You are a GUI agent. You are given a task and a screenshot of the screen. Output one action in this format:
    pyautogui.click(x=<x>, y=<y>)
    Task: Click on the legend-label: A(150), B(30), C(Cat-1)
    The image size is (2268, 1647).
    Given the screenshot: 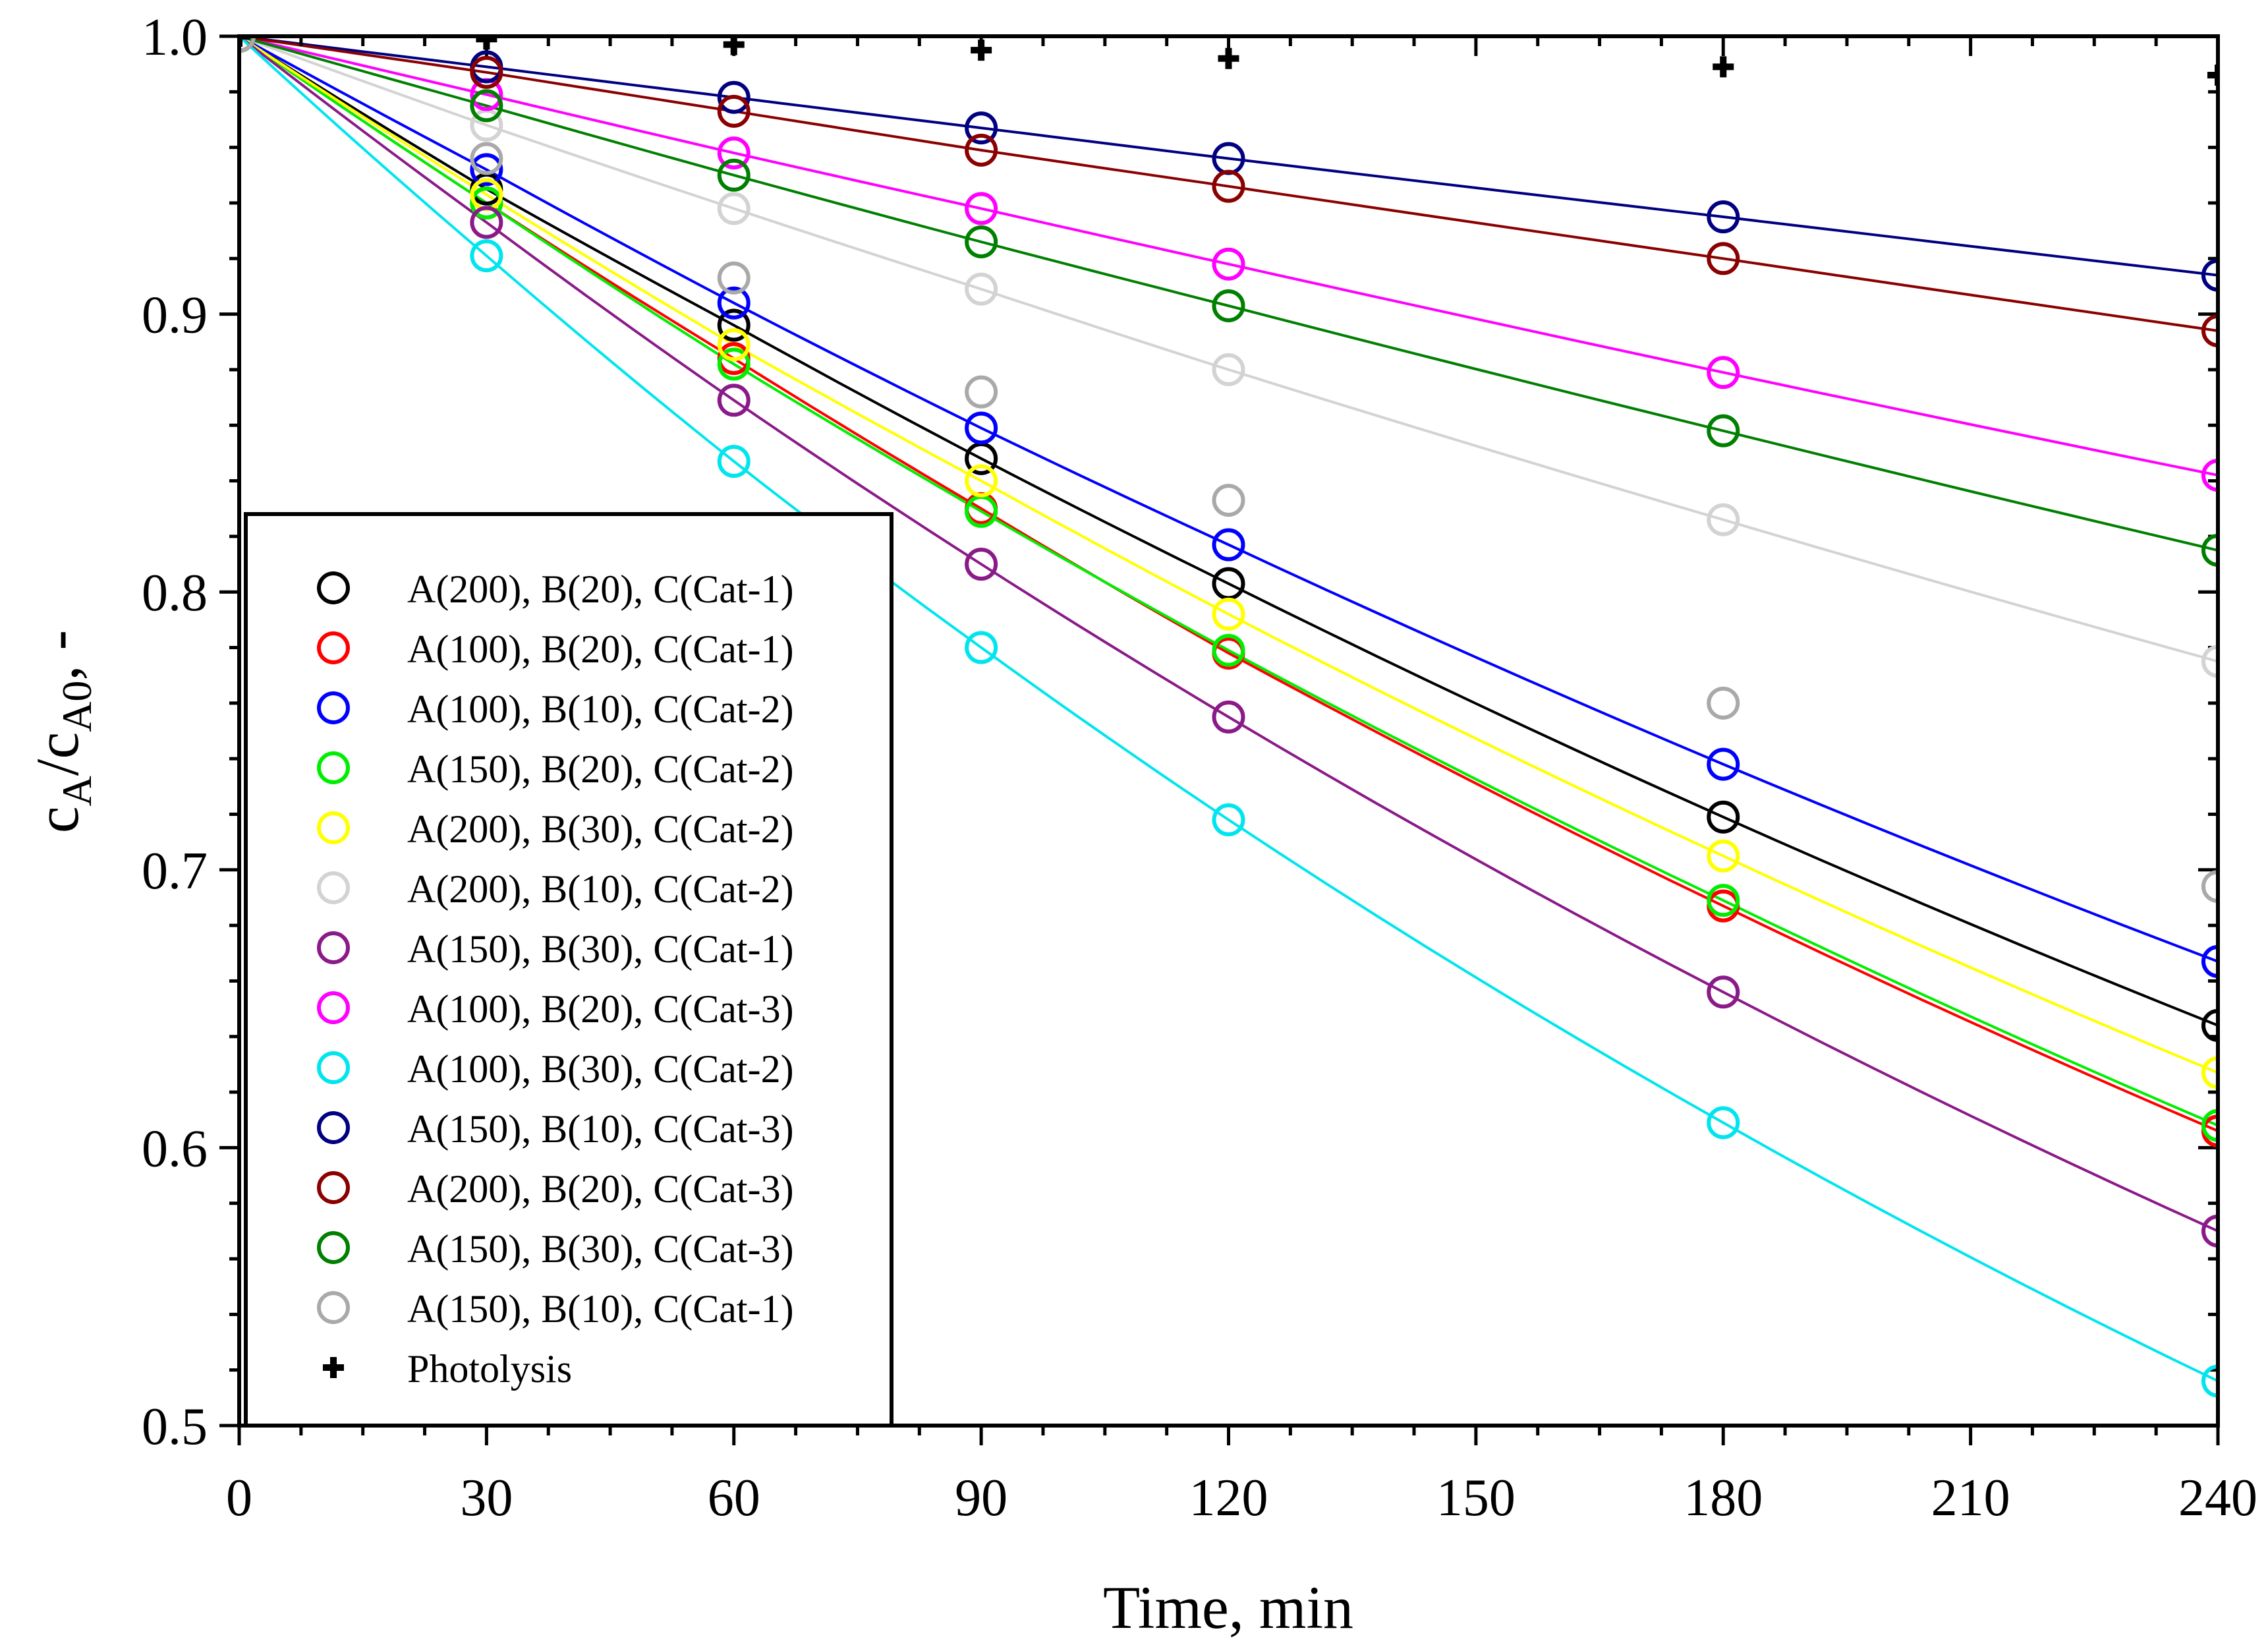 What is the action you would take?
    pyautogui.click(x=600, y=949)
    